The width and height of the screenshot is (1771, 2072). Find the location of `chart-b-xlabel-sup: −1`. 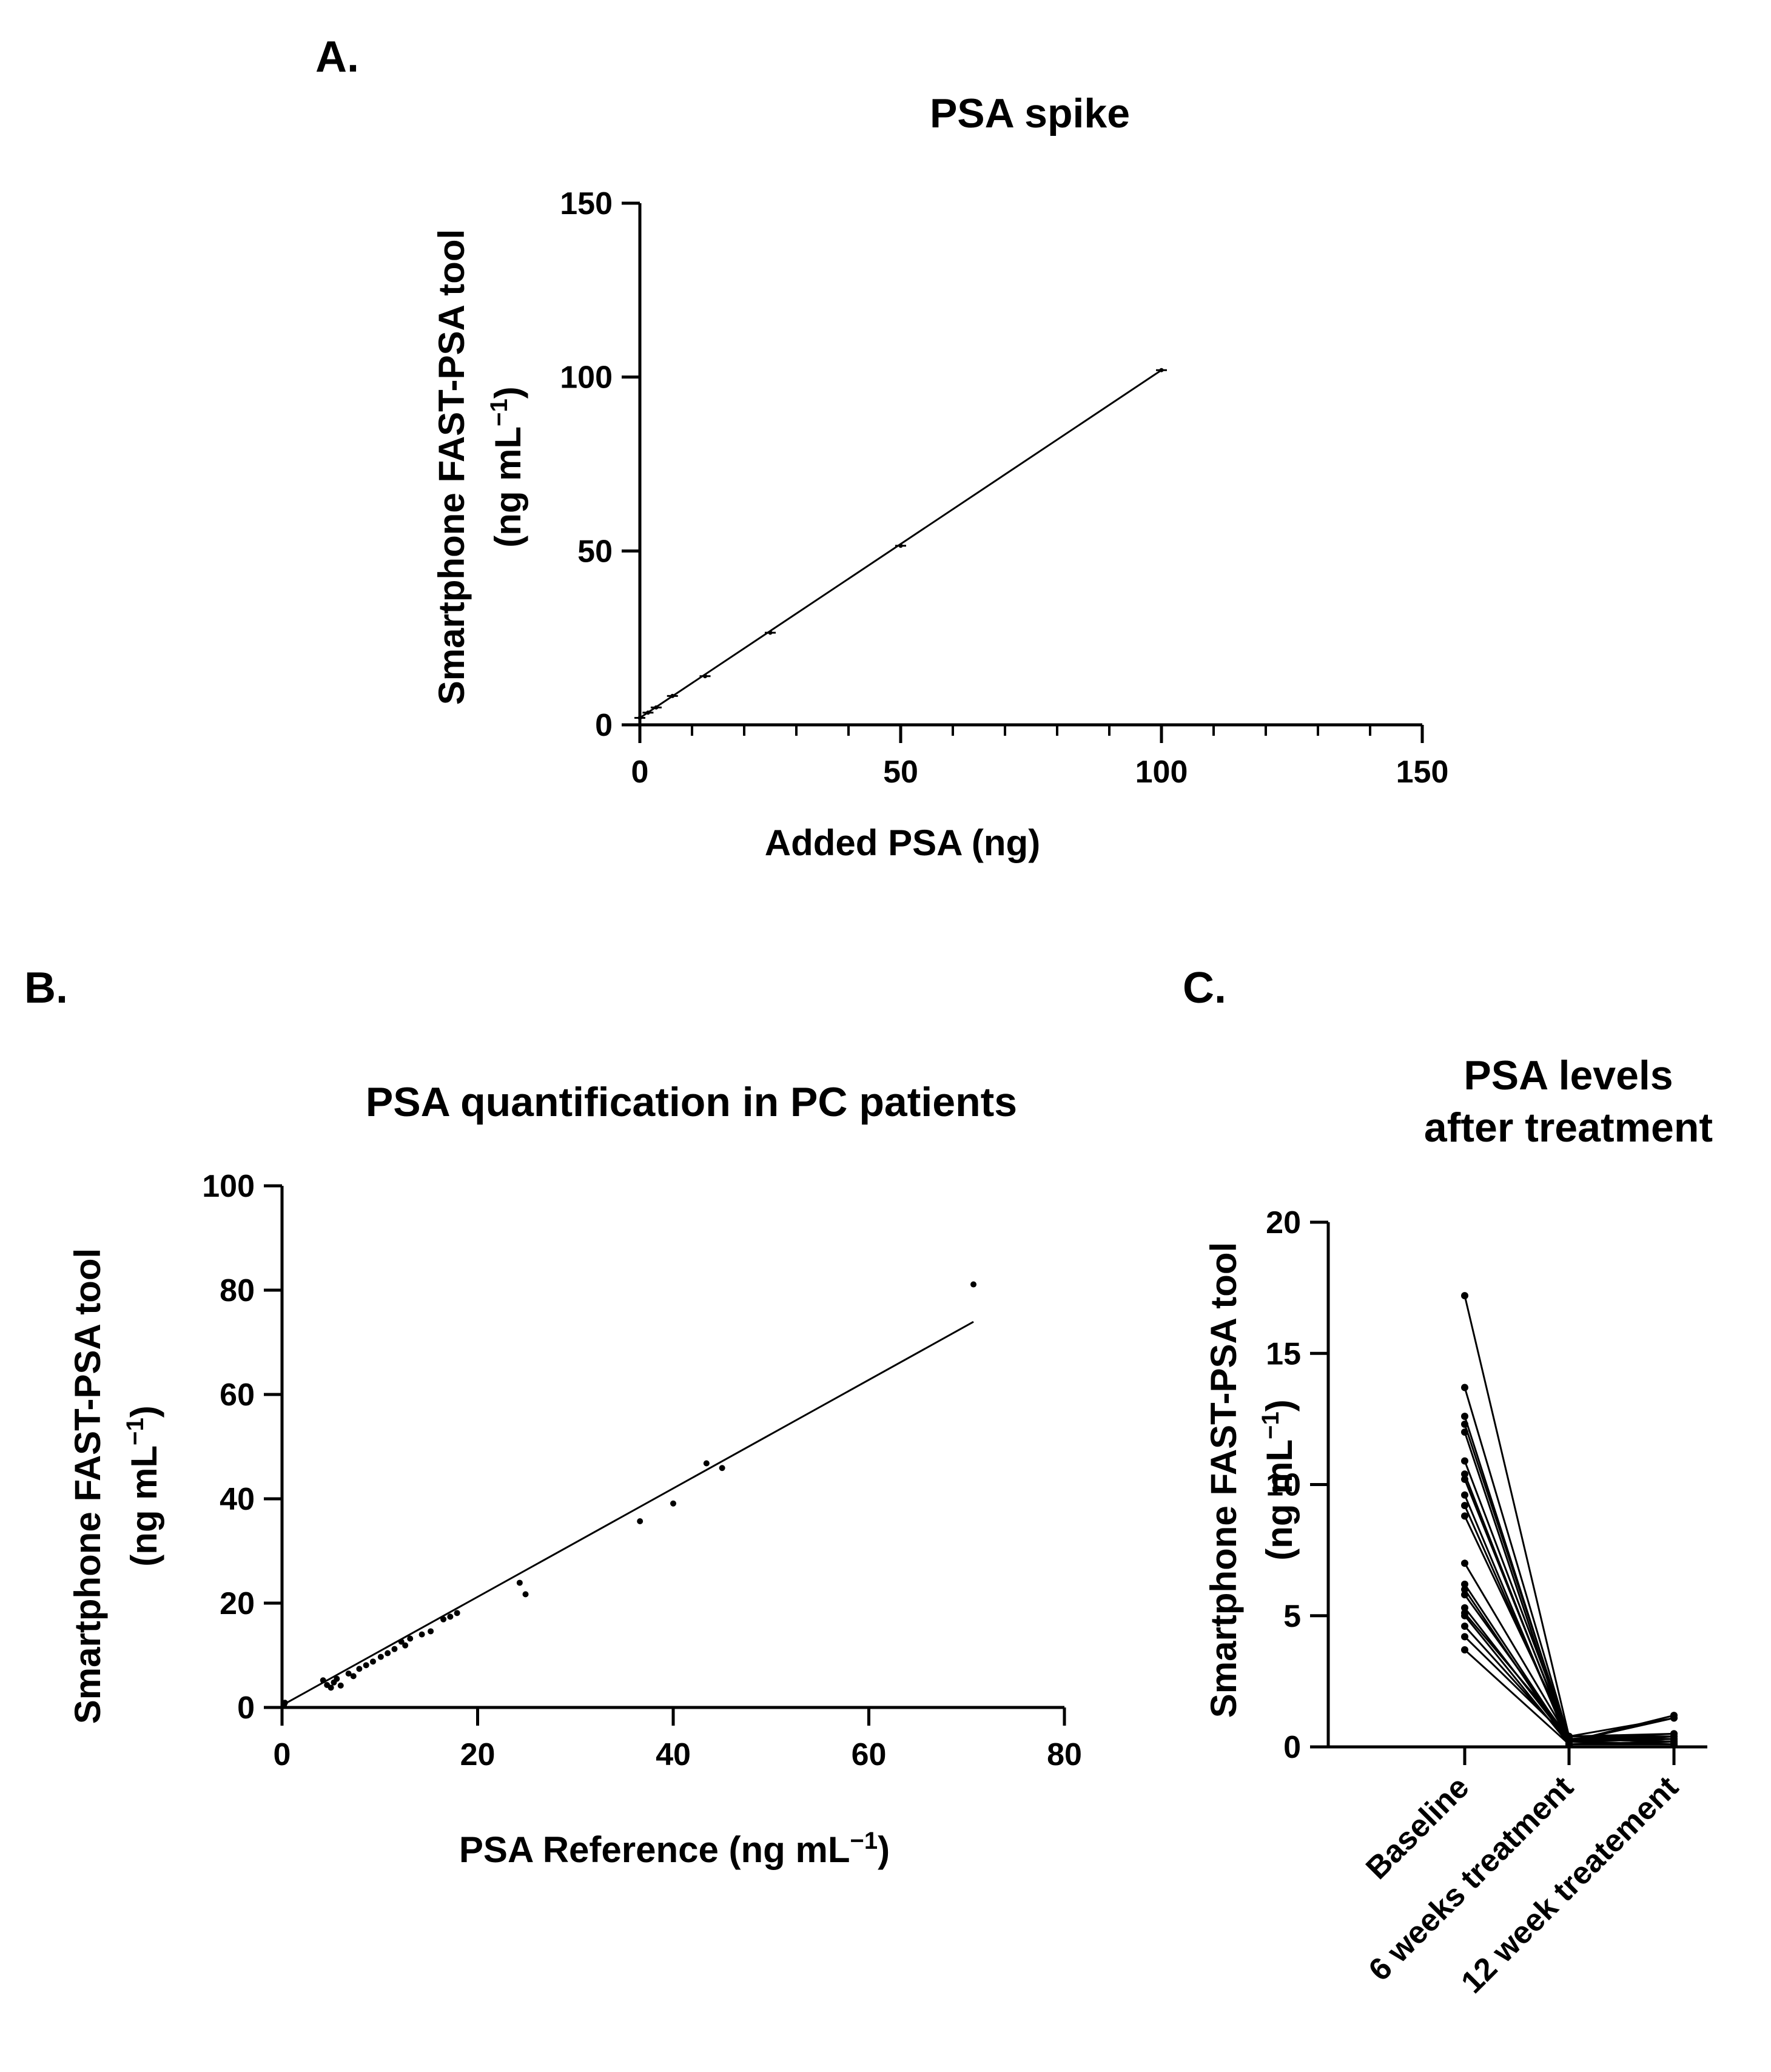

chart-b-xlabel-sup: −1 is located at coordinates (864, 1841).